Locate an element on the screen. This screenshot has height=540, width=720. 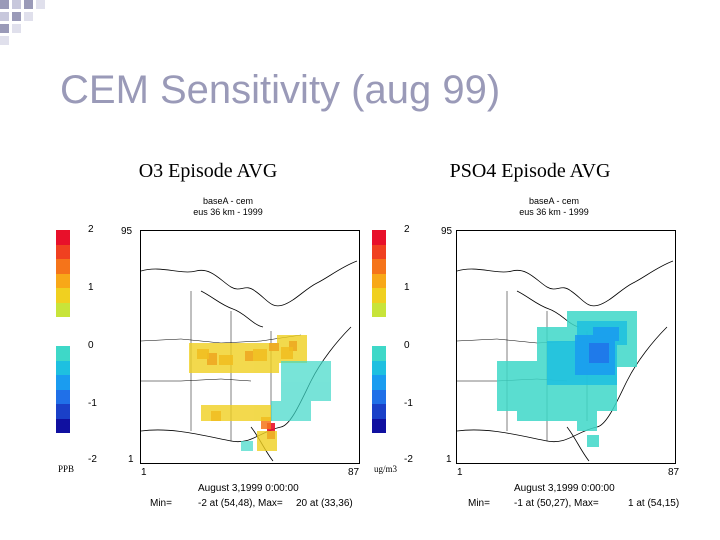
units-label: PPB is located at coordinates (66, 469).